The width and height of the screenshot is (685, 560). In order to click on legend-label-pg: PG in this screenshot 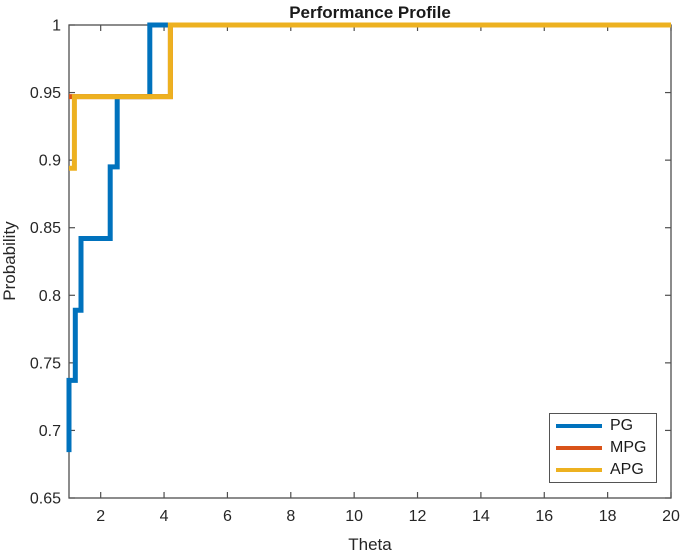, I will do `click(622, 425)`.